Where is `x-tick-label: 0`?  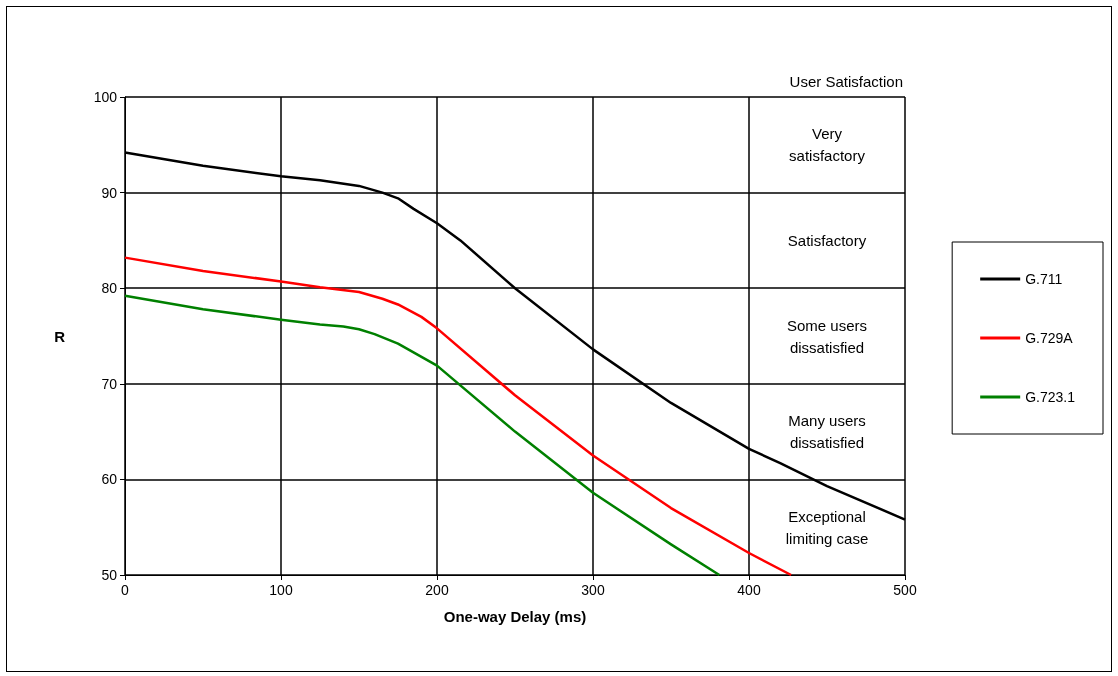
x-tick-label: 0 is located at coordinates (125, 590).